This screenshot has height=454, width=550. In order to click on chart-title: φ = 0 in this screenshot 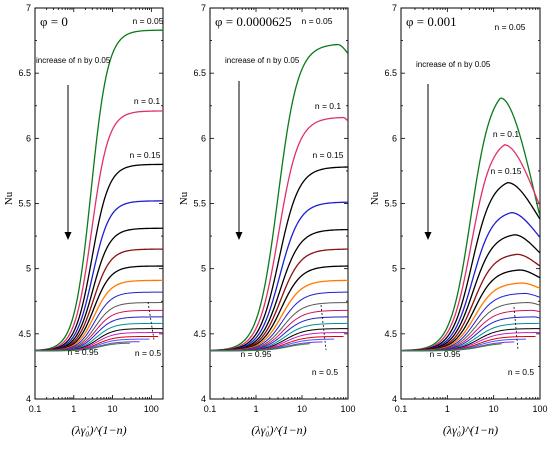, I will do `click(54, 21)`.